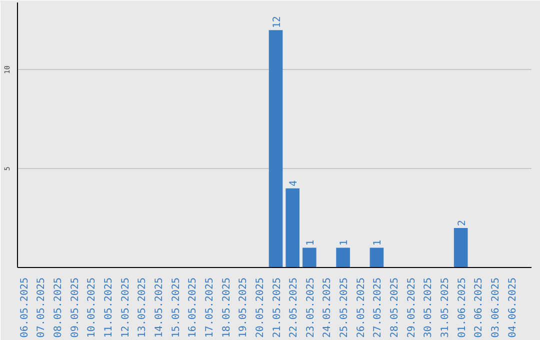 This screenshot has height=340, width=540. Describe the element at coordinates (512, 307) in the screenshot. I see `x-tick-label: 04.06.2025` at that location.